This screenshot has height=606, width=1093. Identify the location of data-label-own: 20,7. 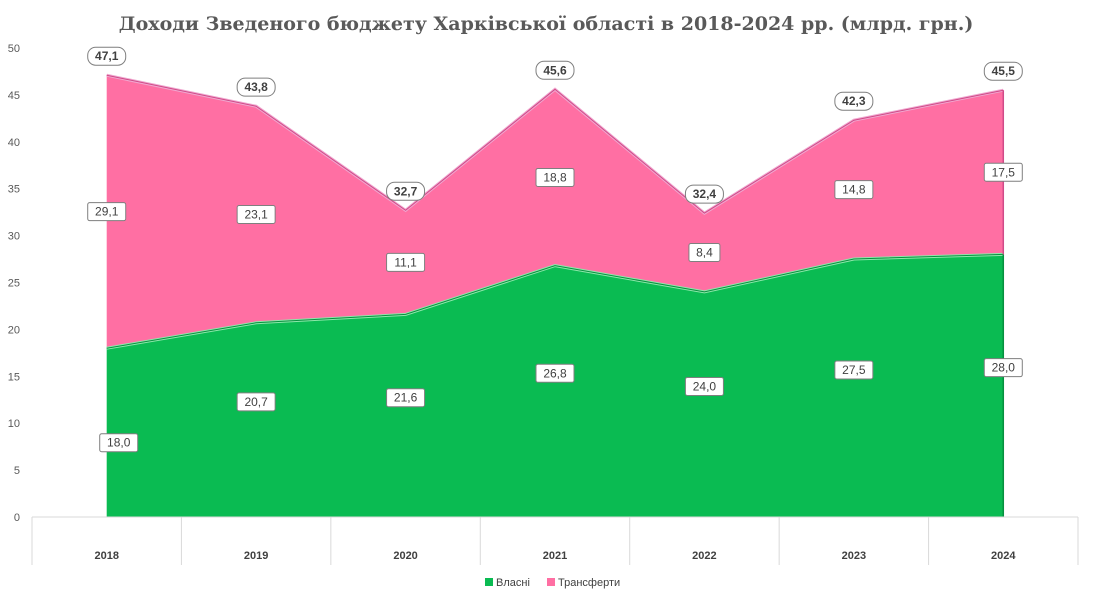
(256, 402).